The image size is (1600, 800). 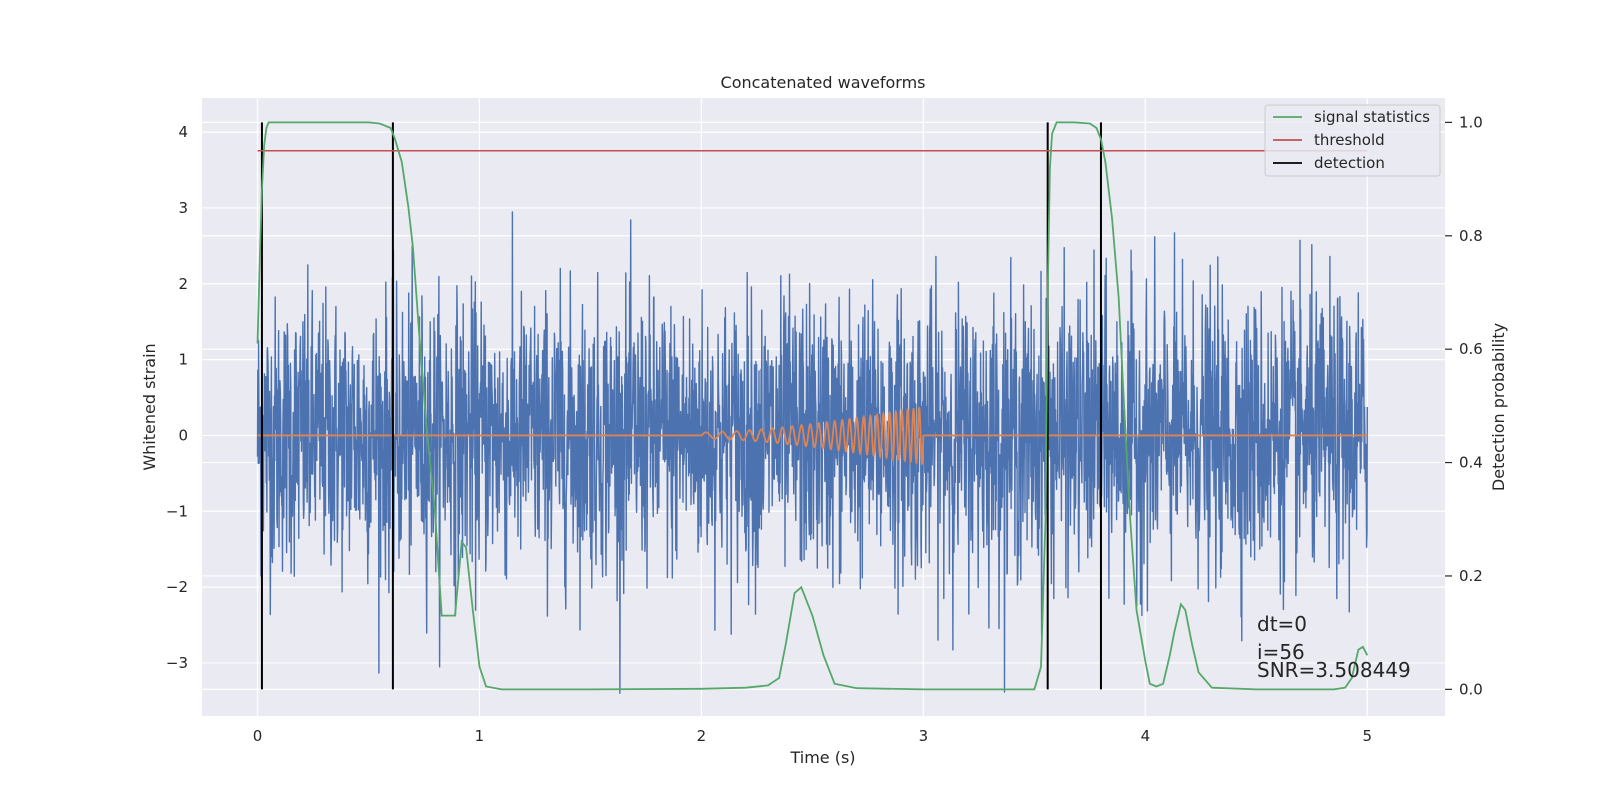 What do you see at coordinates (1471, 122) in the screenshot?
I see `right-y-tick-label: 1.0` at bounding box center [1471, 122].